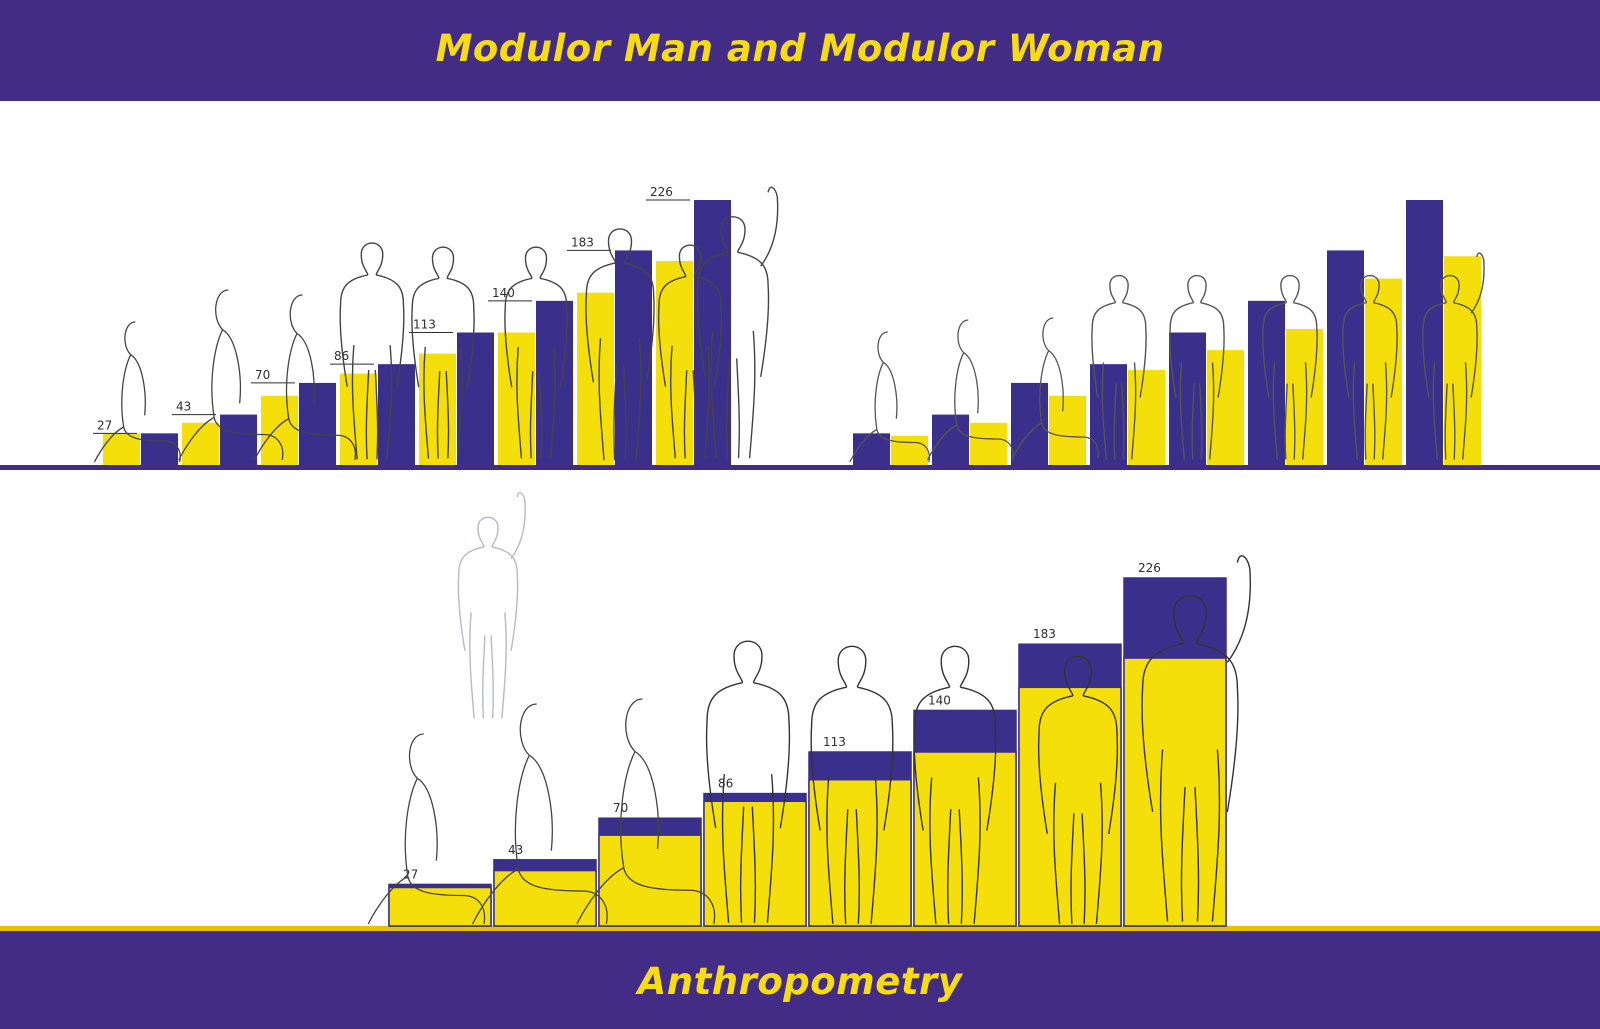 The height and width of the screenshot is (1029, 1600). Describe the element at coordinates (620, 808) in the screenshot. I see `combined-chart-value-label: 70` at that location.